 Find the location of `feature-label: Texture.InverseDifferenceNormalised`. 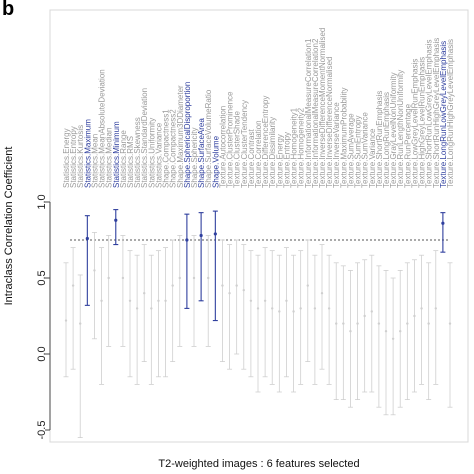

feature-label: Texture.InverseDifferenceNormalised is located at coordinates (329, 122).